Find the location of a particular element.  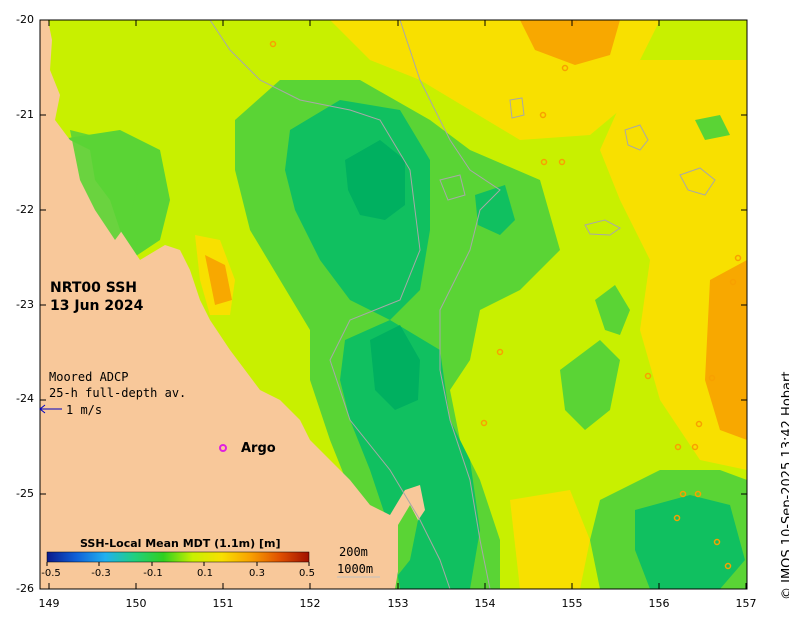

colorbar-title: SSH-Local Mean MDT (1.1m) [m] is located at coordinates (180, 543).